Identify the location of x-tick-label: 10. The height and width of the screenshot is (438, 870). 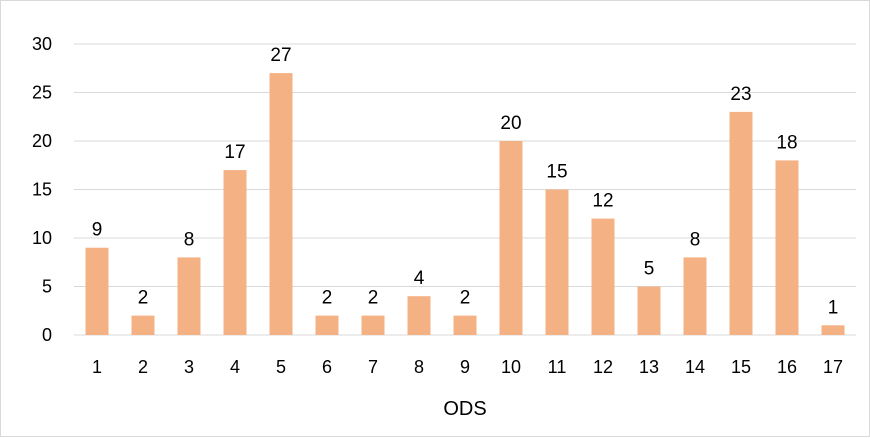
(511, 367).